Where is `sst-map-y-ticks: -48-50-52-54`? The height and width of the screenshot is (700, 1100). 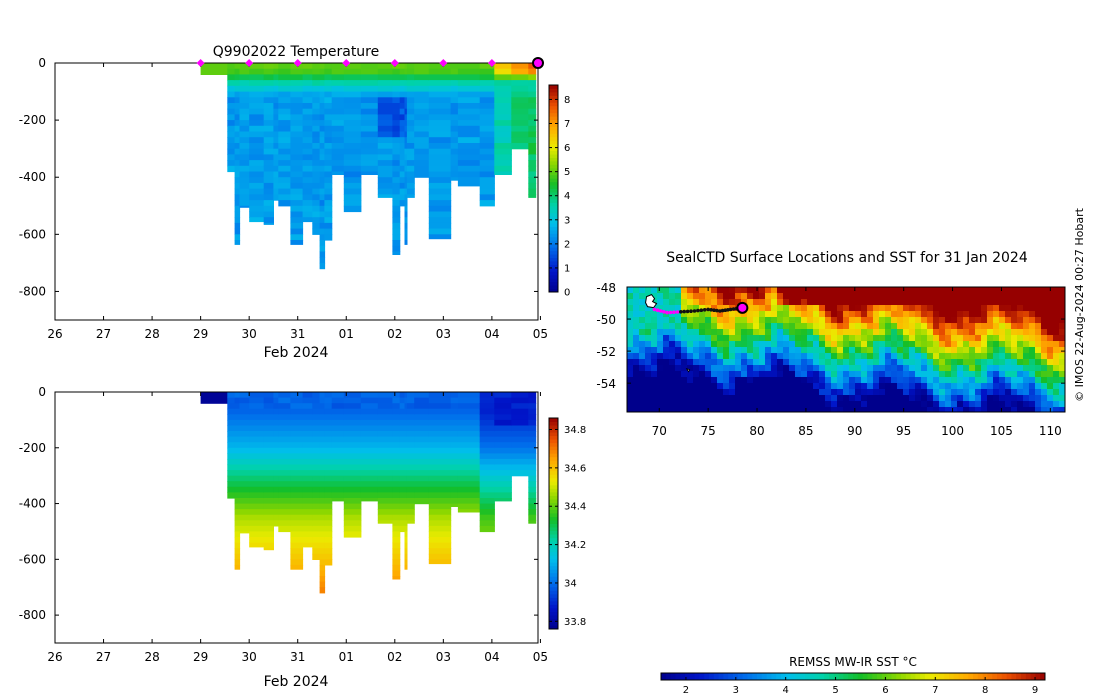 sst-map-y-ticks: -48-50-52-54 is located at coordinates (830, 336).